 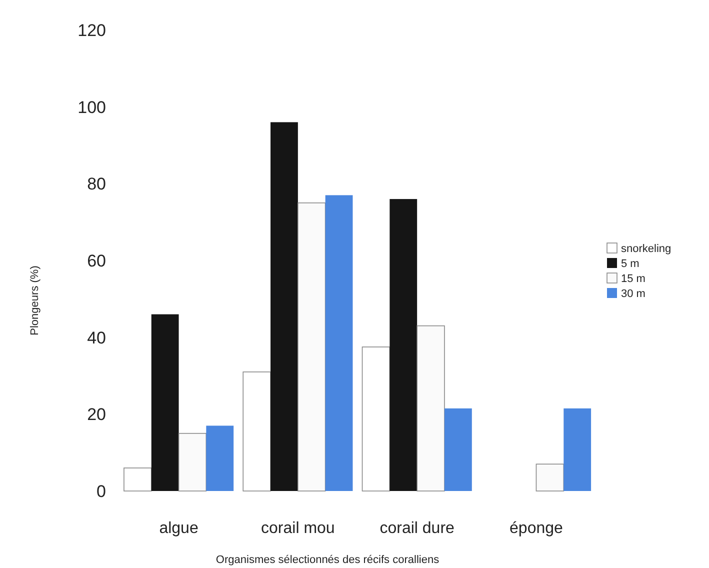 I want to click on y-tick-label: 120, so click(x=92, y=30).